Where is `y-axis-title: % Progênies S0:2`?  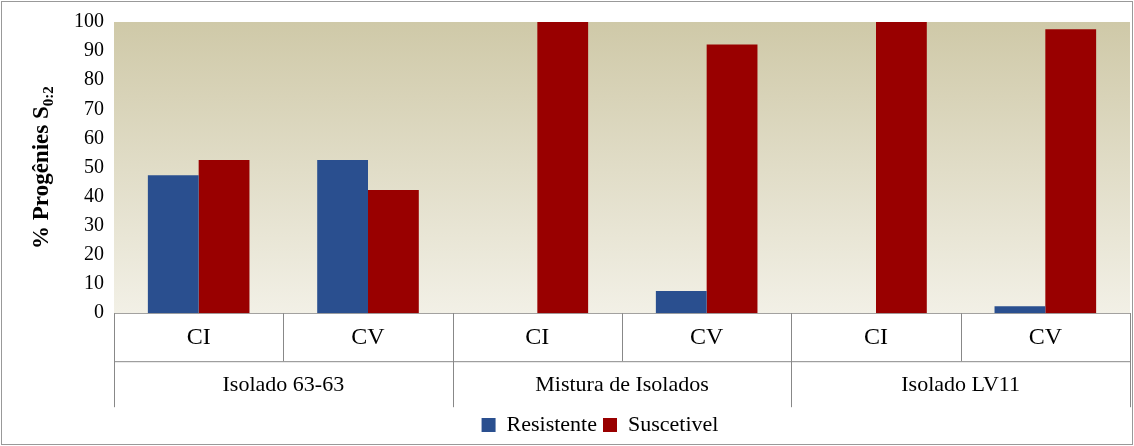
y-axis-title: % Progênies S0:2 is located at coordinates (42, 167).